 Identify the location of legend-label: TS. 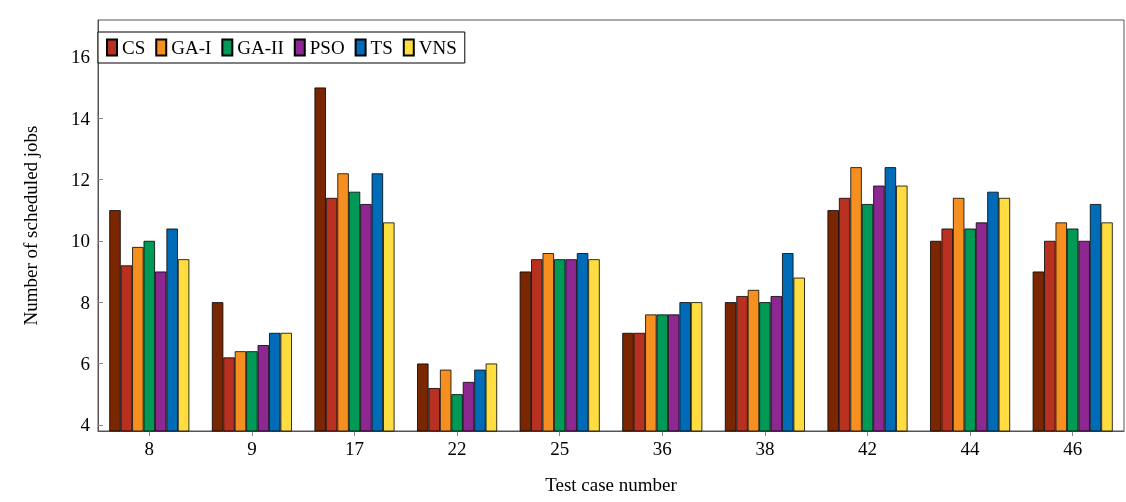
(381, 47).